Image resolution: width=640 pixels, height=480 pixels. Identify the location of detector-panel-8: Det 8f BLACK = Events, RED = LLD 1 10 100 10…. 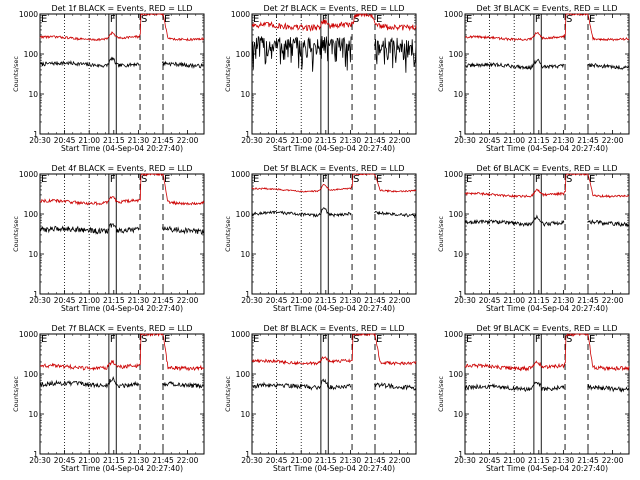
(320, 398).